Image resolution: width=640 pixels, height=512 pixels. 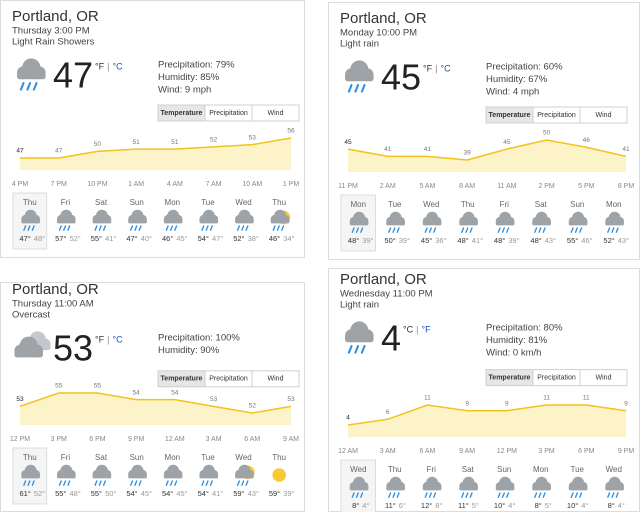 I want to click on hourly-temp-label: 50, so click(x=547, y=133).